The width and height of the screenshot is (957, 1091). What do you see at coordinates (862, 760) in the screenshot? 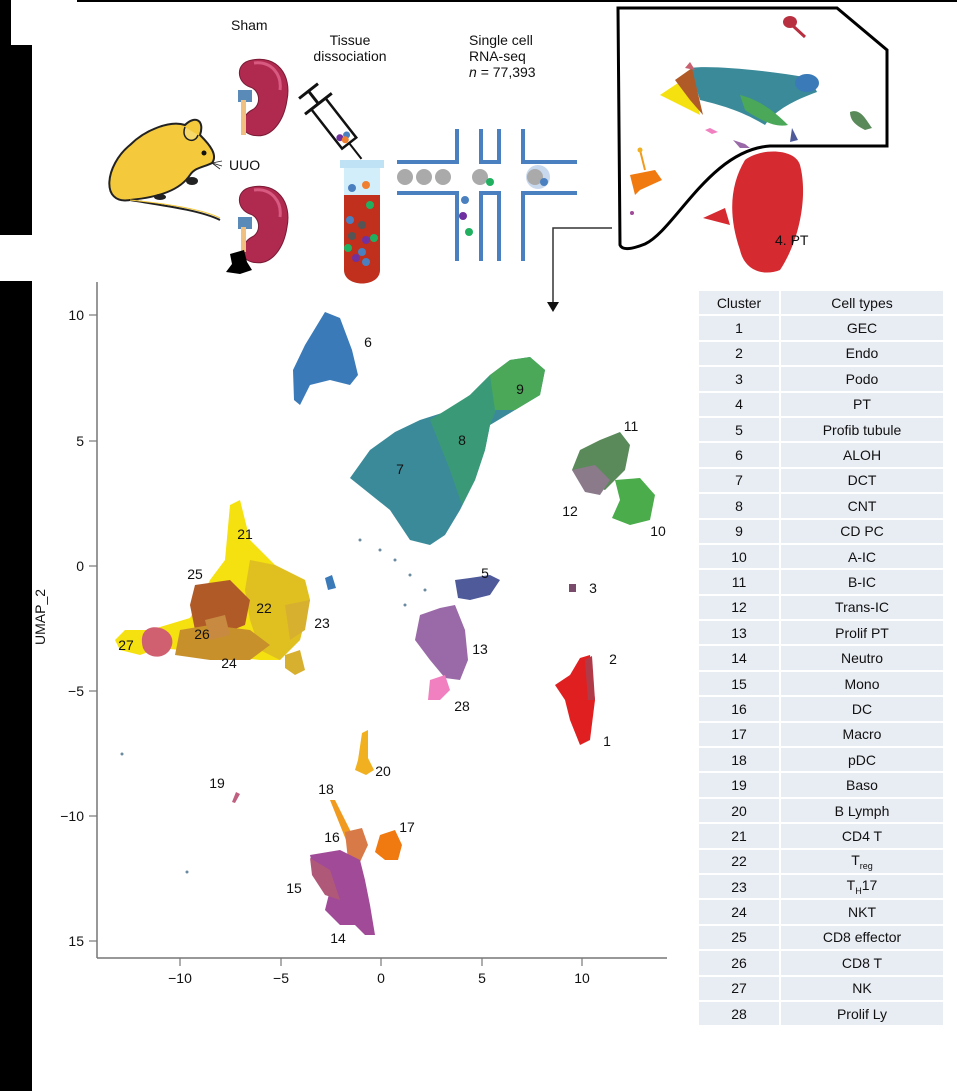
I see `cell-type: pDC` at bounding box center [862, 760].